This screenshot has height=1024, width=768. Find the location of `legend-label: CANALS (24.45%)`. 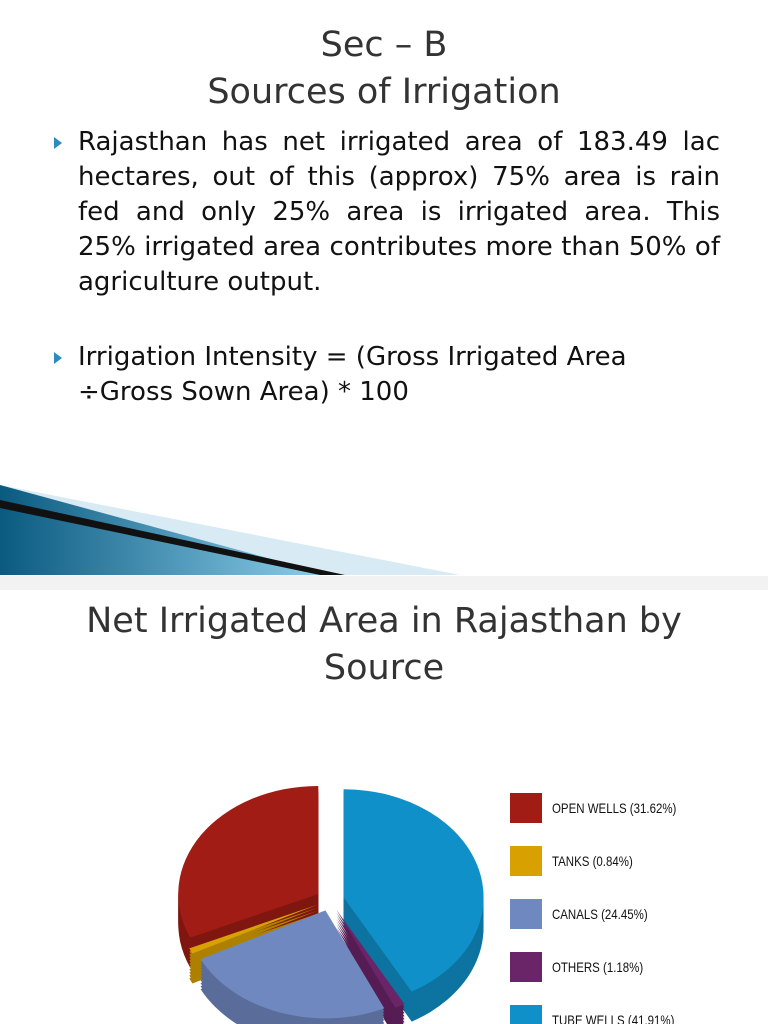

legend-label: CANALS (24.45%) is located at coordinates (600, 914).